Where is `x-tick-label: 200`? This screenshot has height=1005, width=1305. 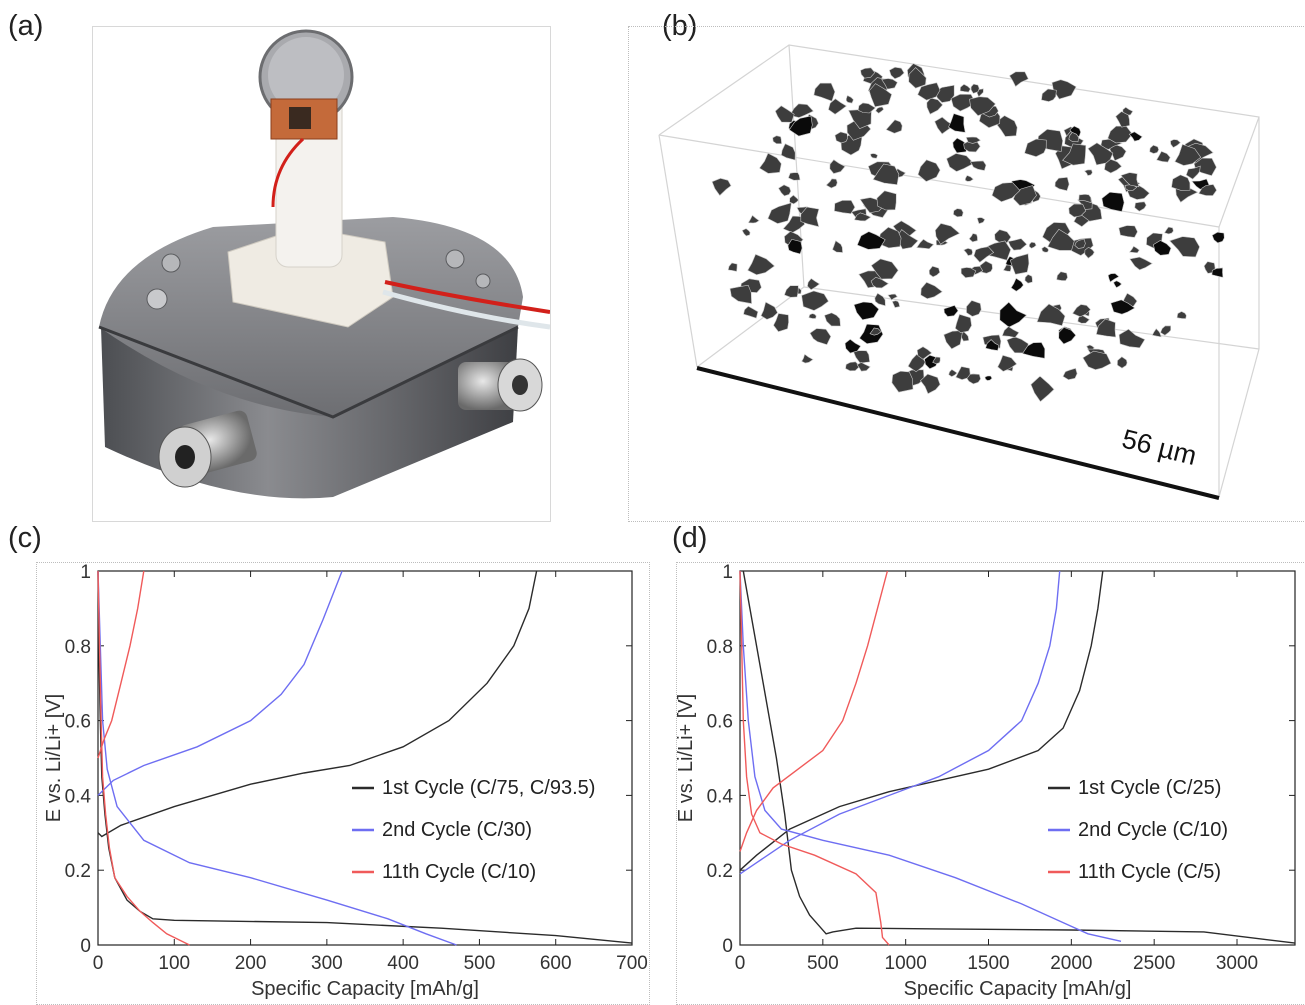
x-tick-label: 200 is located at coordinates (251, 963).